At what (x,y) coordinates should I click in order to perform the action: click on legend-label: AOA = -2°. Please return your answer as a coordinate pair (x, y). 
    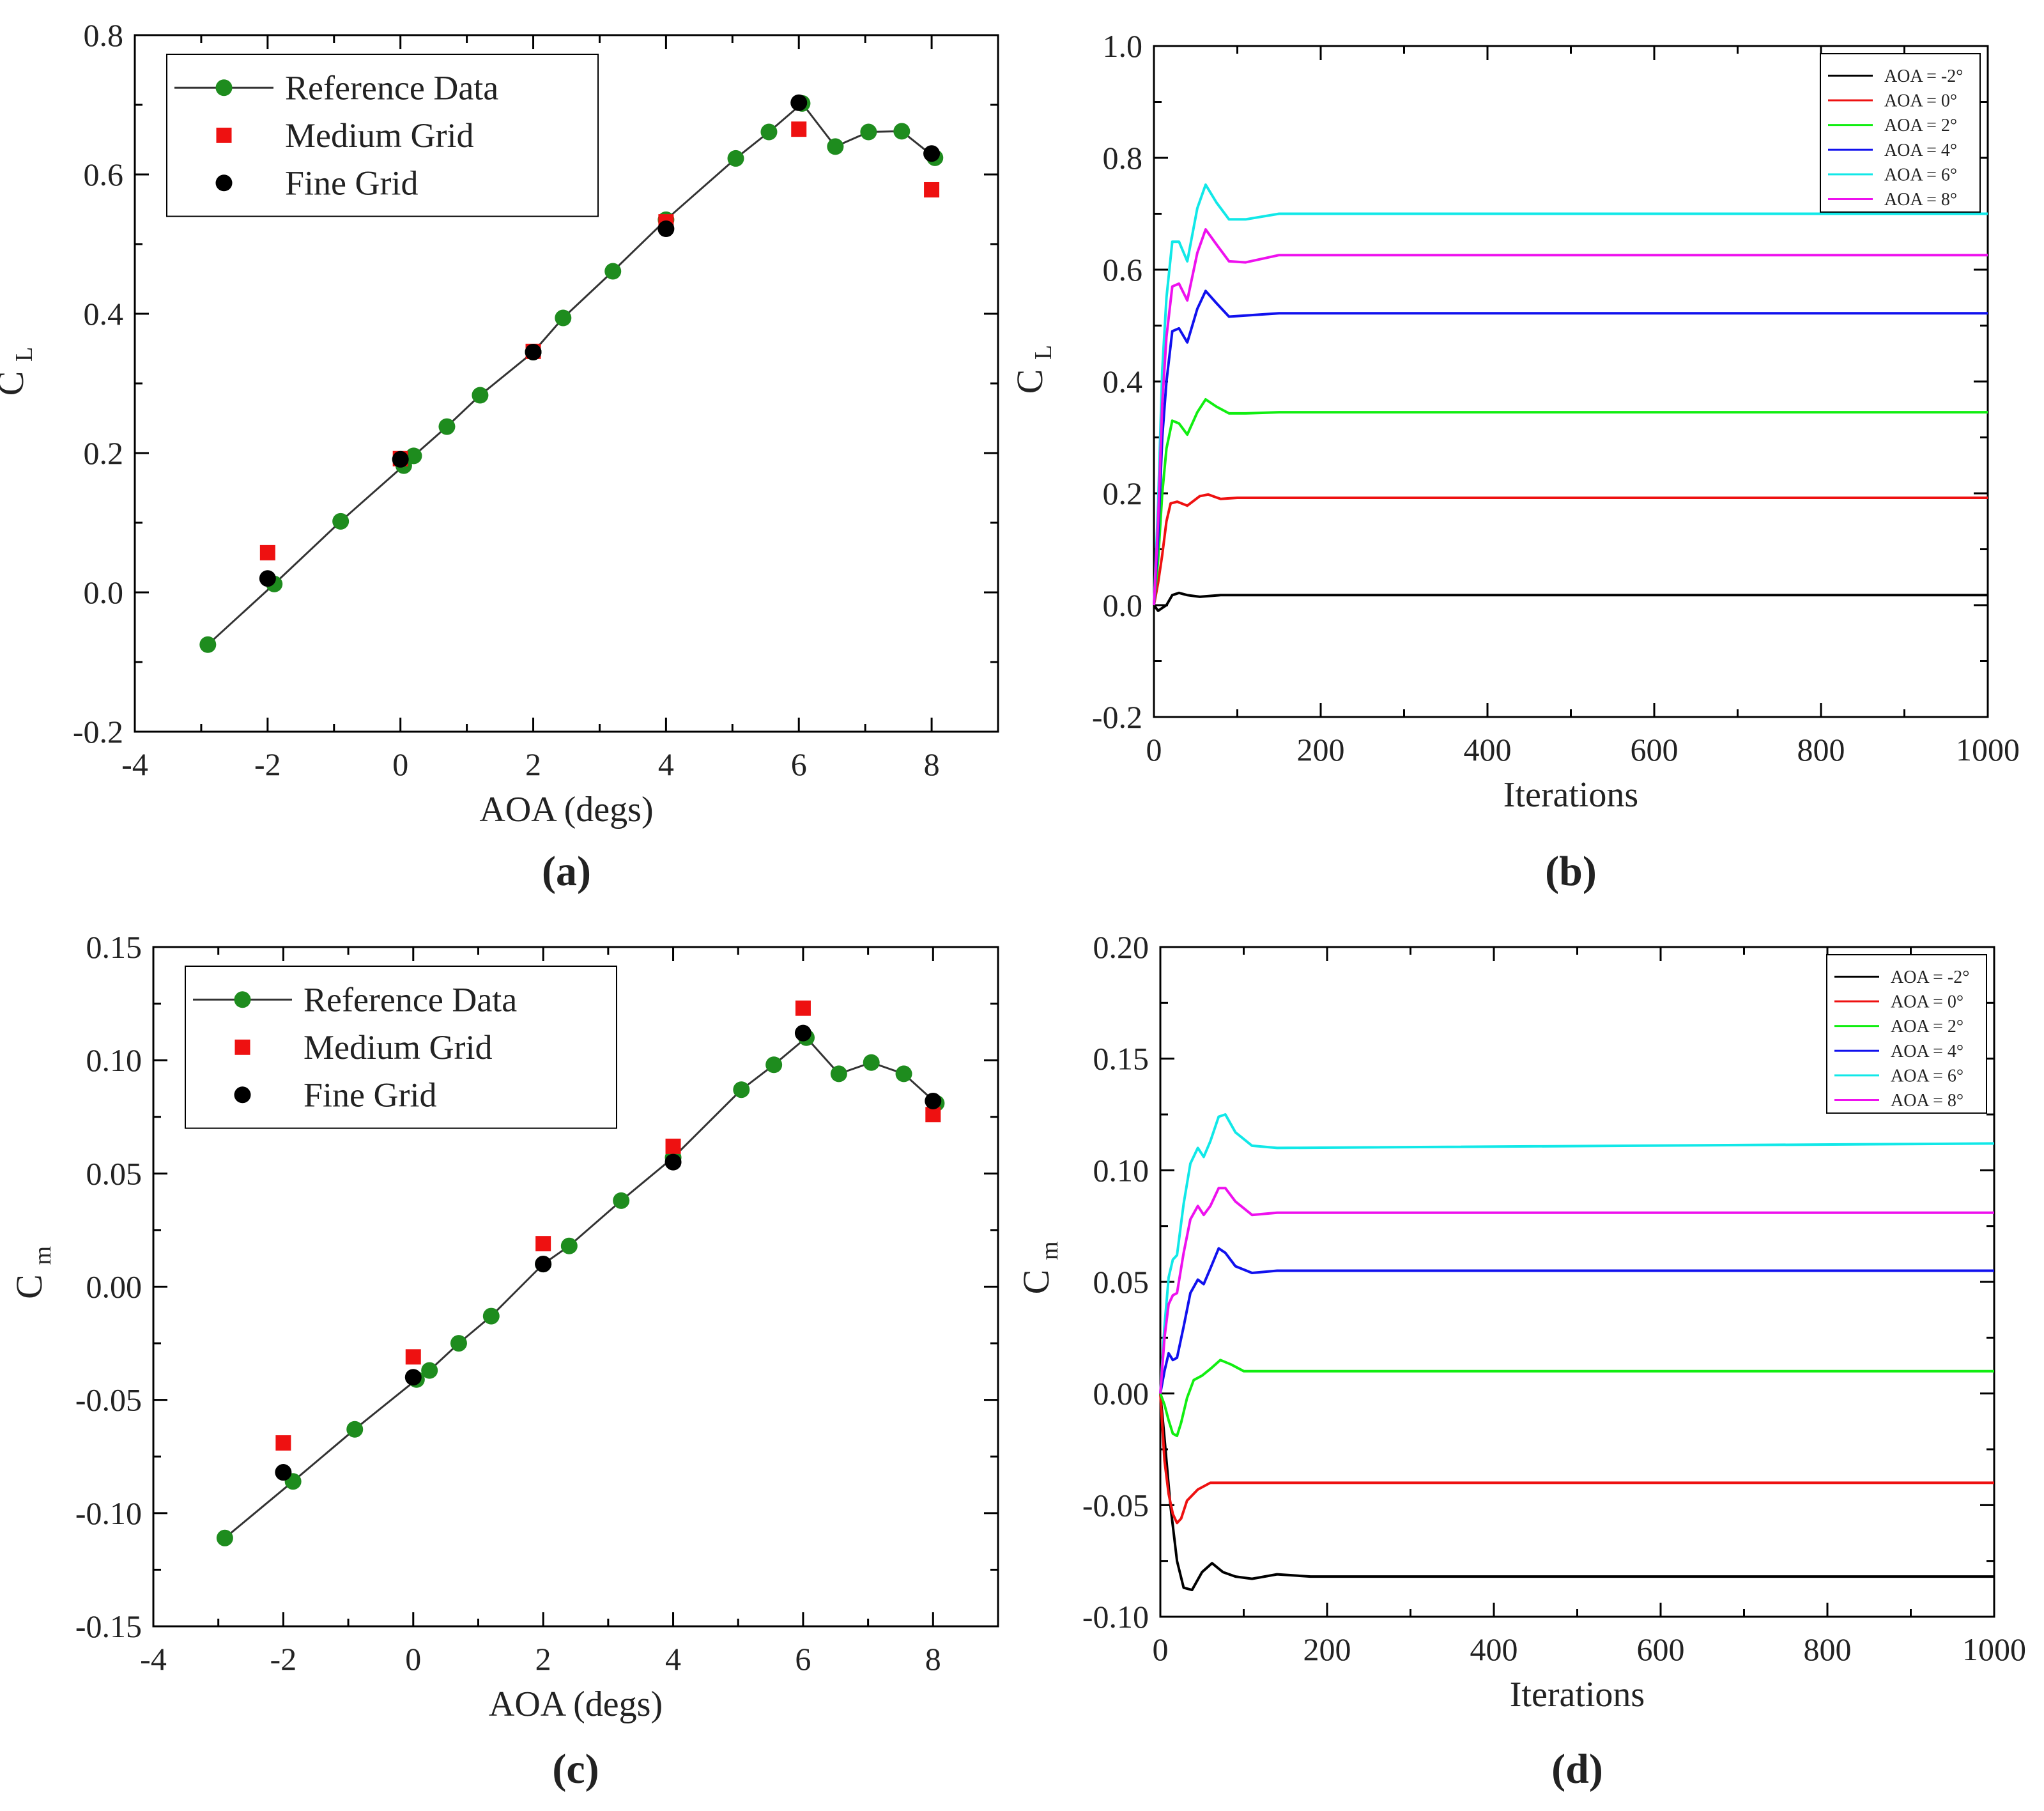
    Looking at the image, I should click on (1930, 977).